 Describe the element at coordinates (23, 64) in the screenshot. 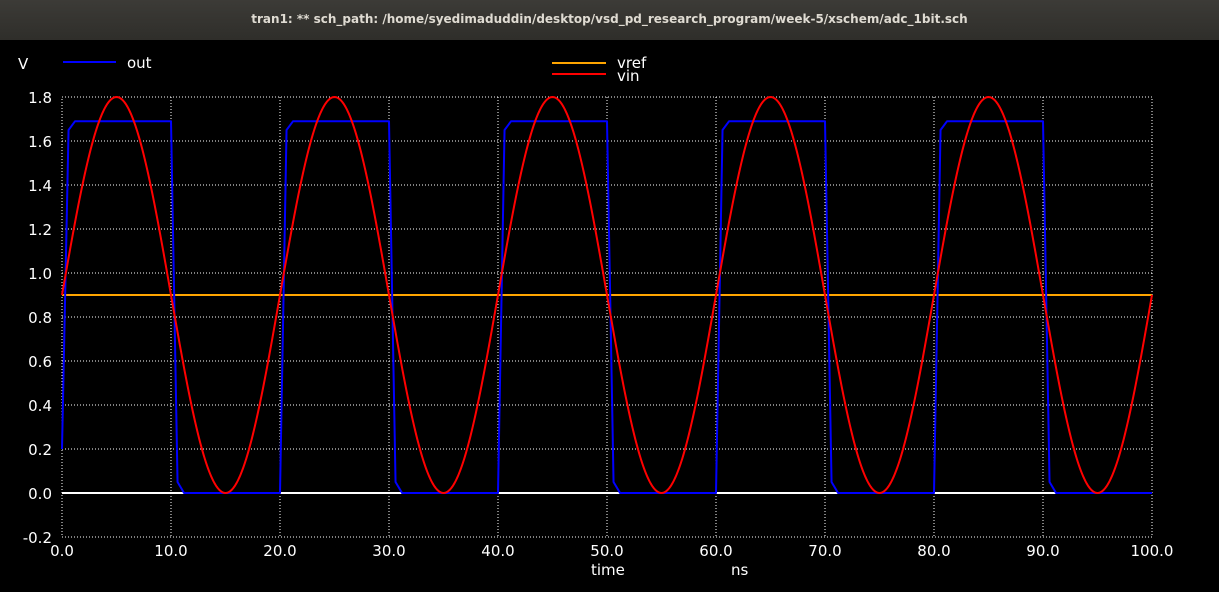

I see `y-unit-label: V` at that location.